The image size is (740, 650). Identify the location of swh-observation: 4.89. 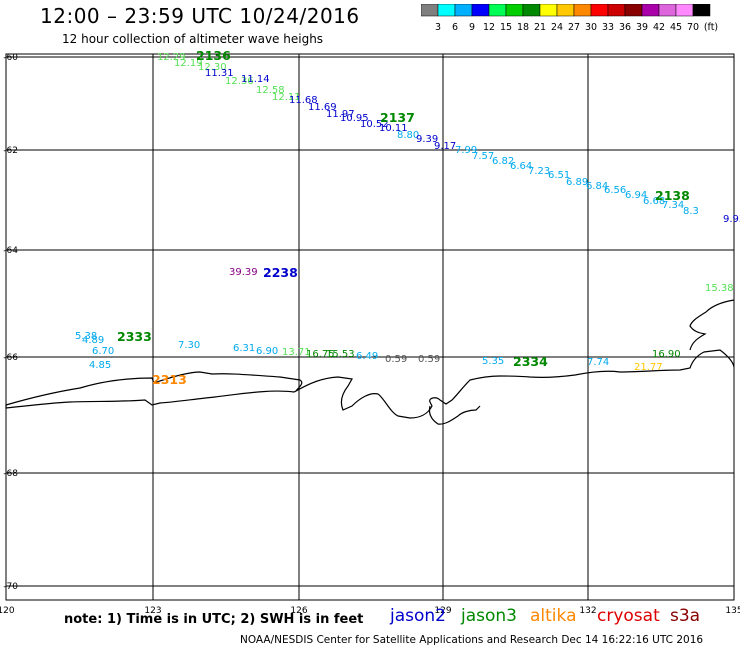
(93, 340).